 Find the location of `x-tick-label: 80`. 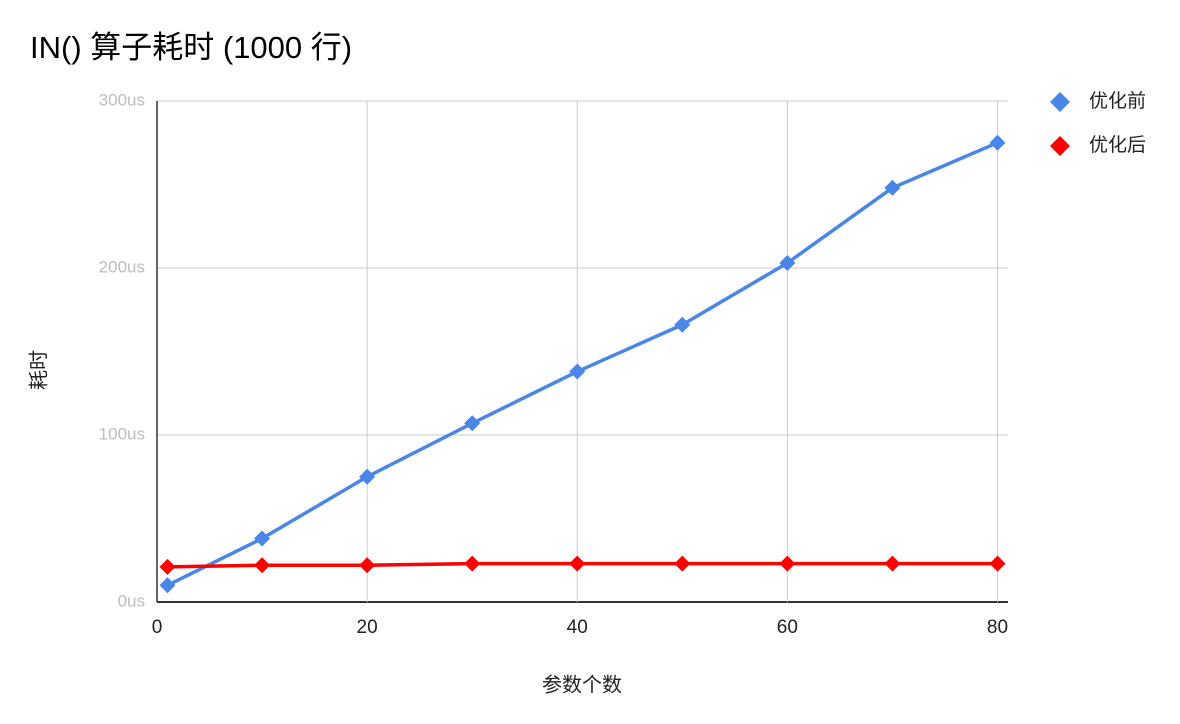

x-tick-label: 80 is located at coordinates (997, 627).